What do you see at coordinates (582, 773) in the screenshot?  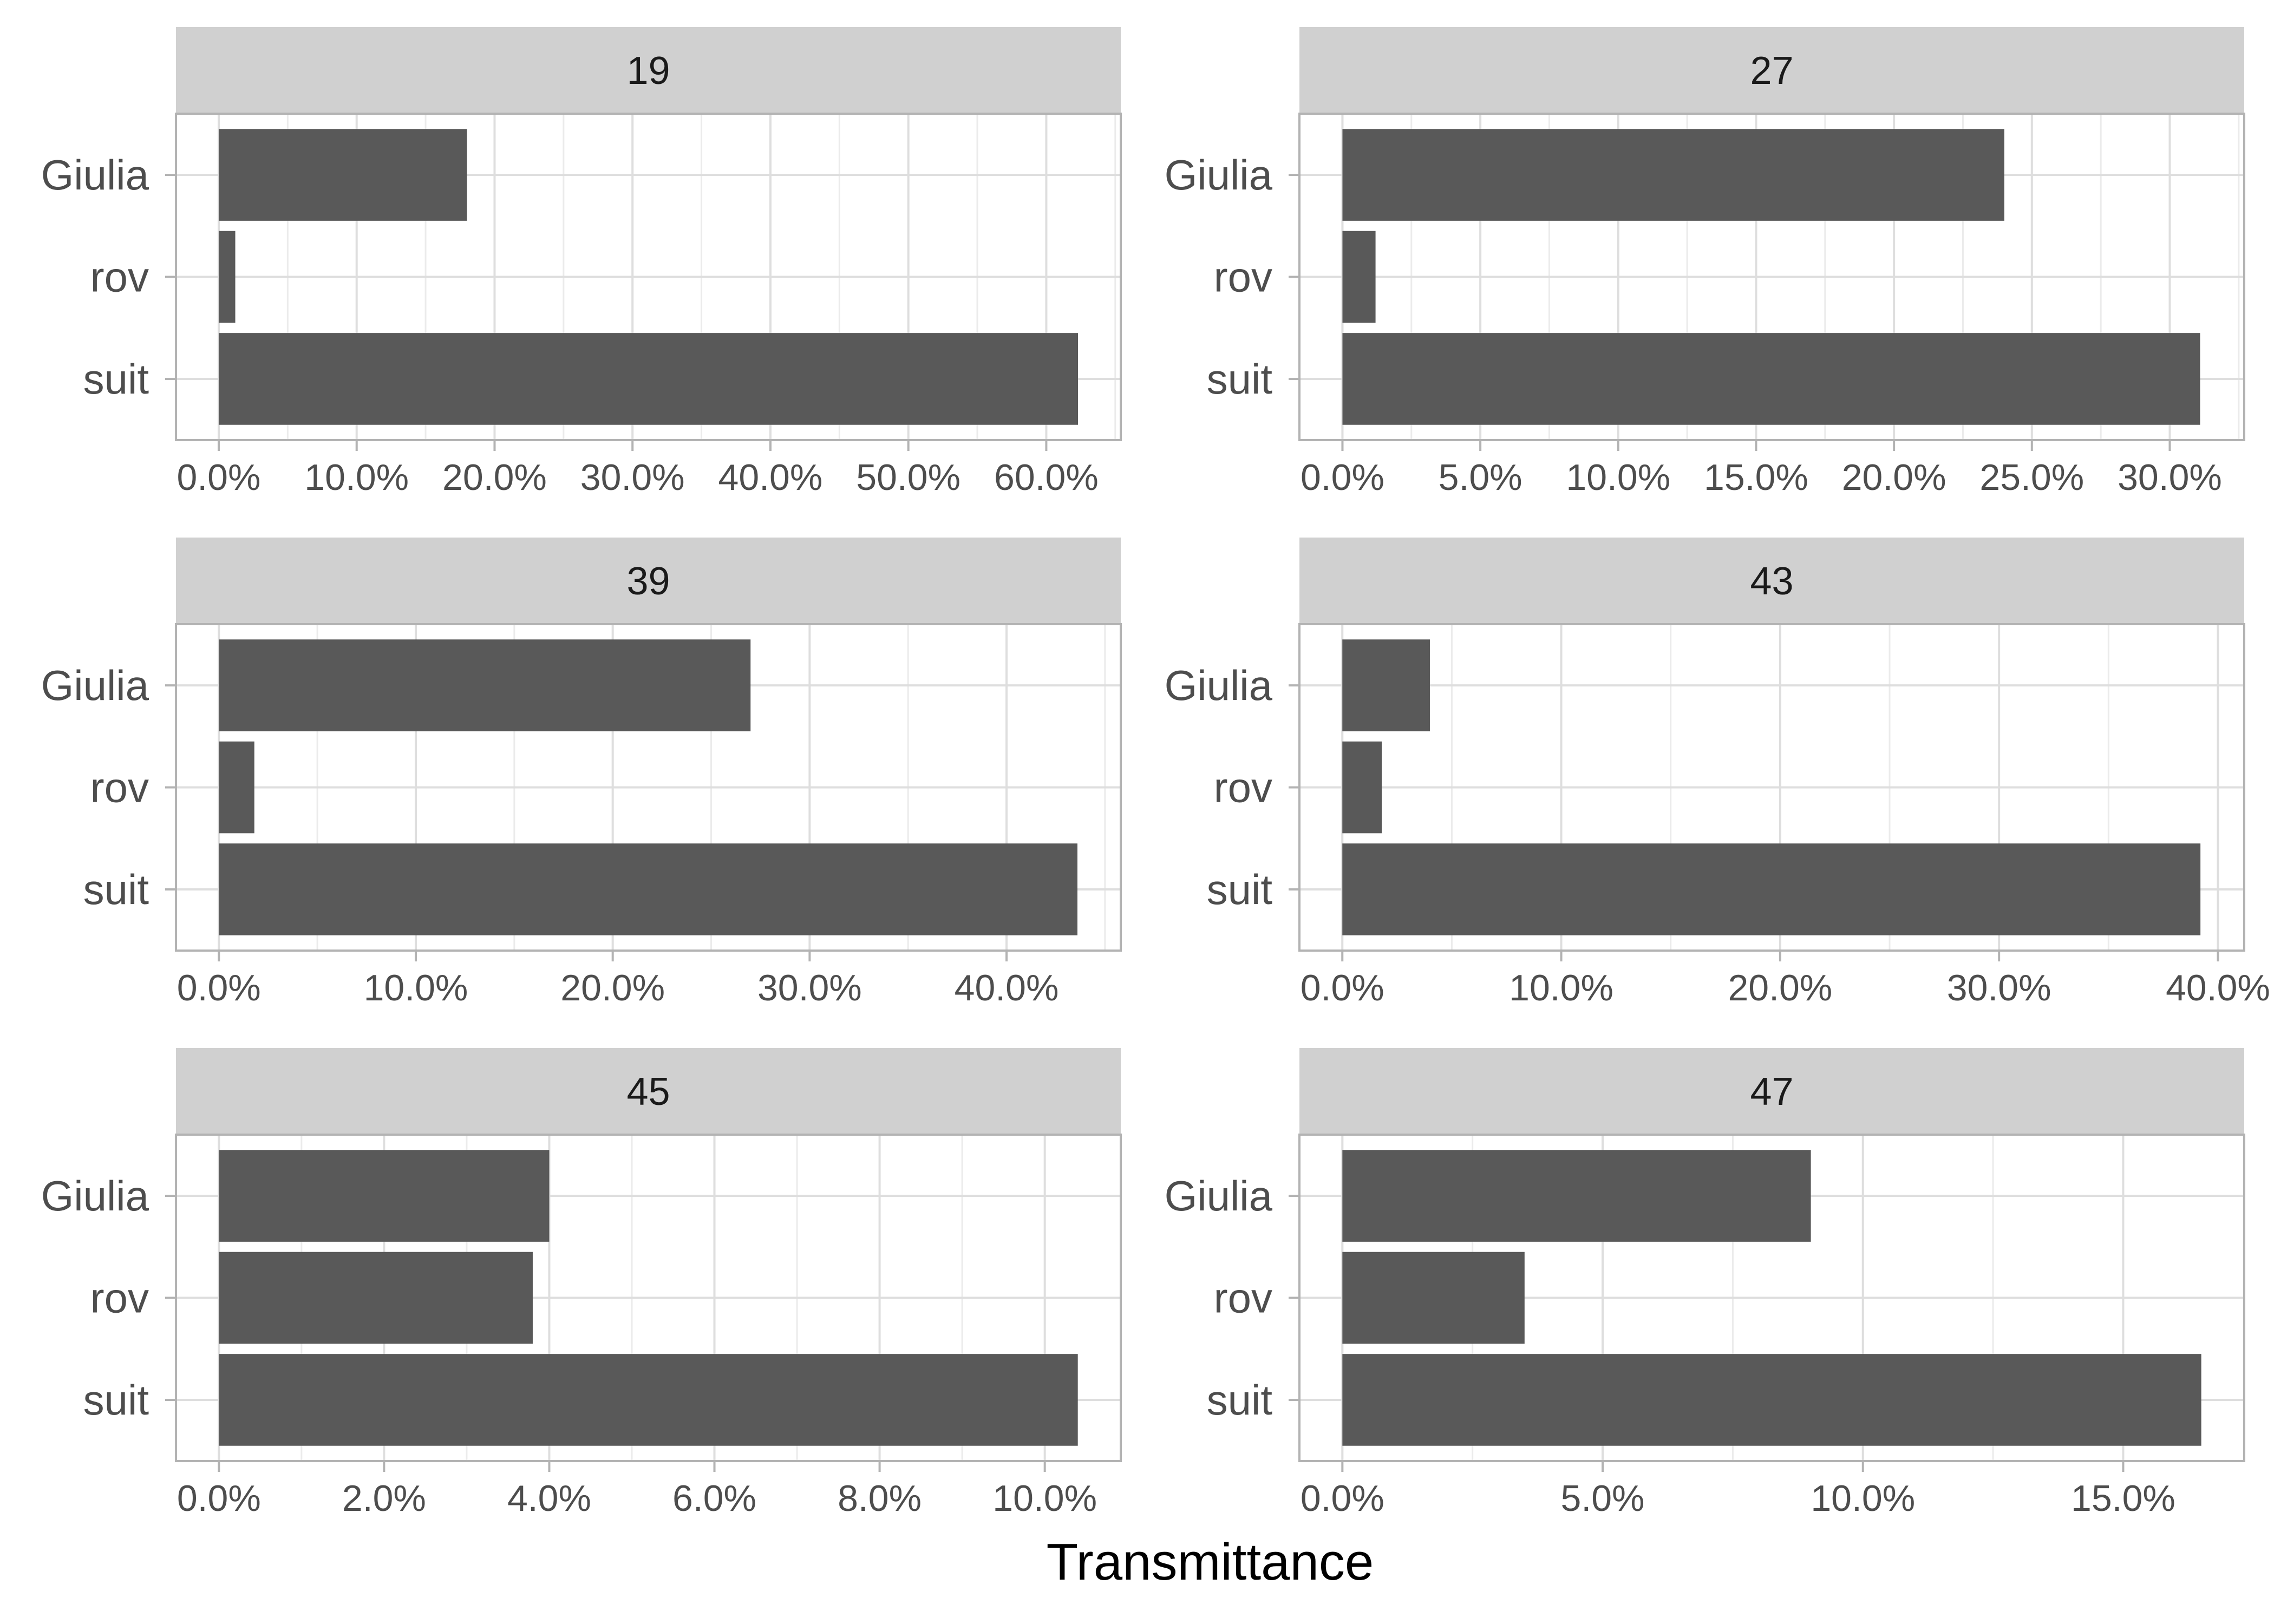 I see `facet-panel-39: 39 suit rov Giulia 0.0% 10.0% 20.0% 30.0% 40.0%` at bounding box center [582, 773].